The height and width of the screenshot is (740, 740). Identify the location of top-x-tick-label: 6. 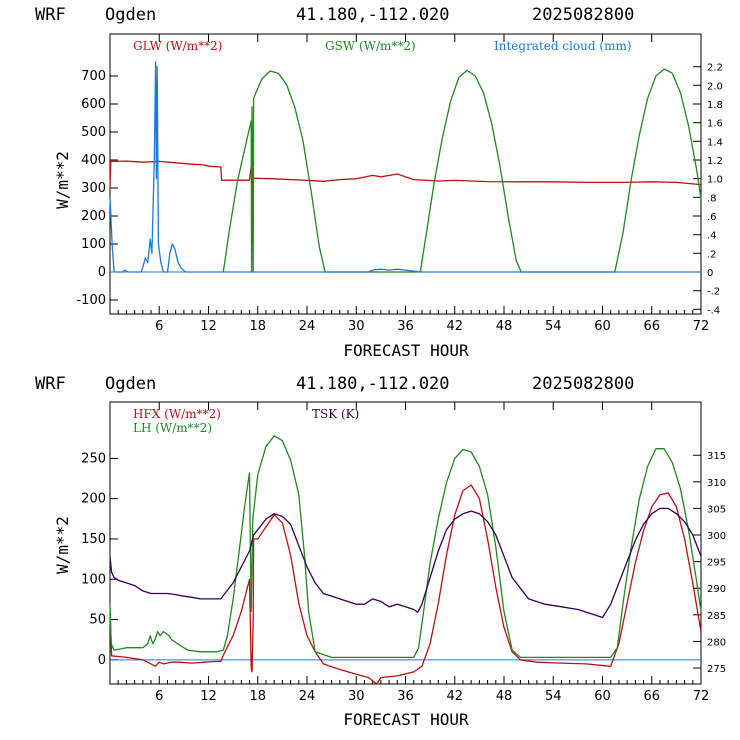
(159, 326).